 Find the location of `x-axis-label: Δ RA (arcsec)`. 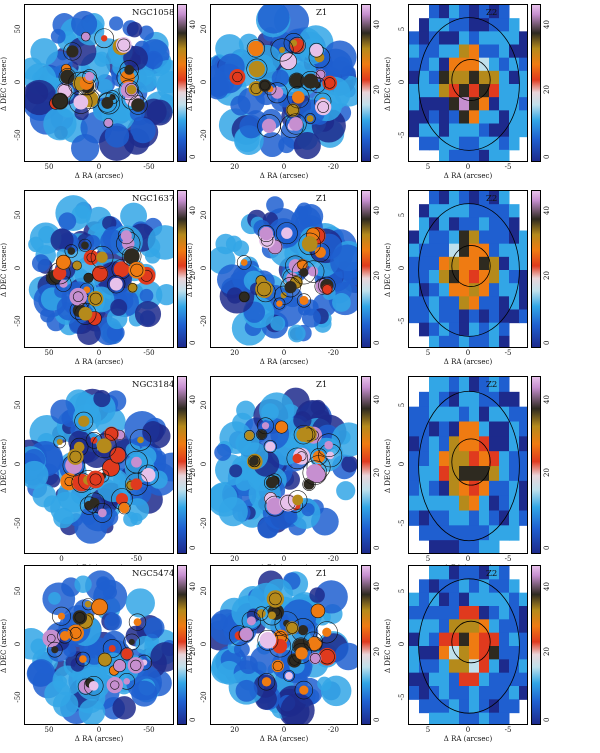

x-axis-label: Δ RA (arcsec) is located at coordinates (284, 739).